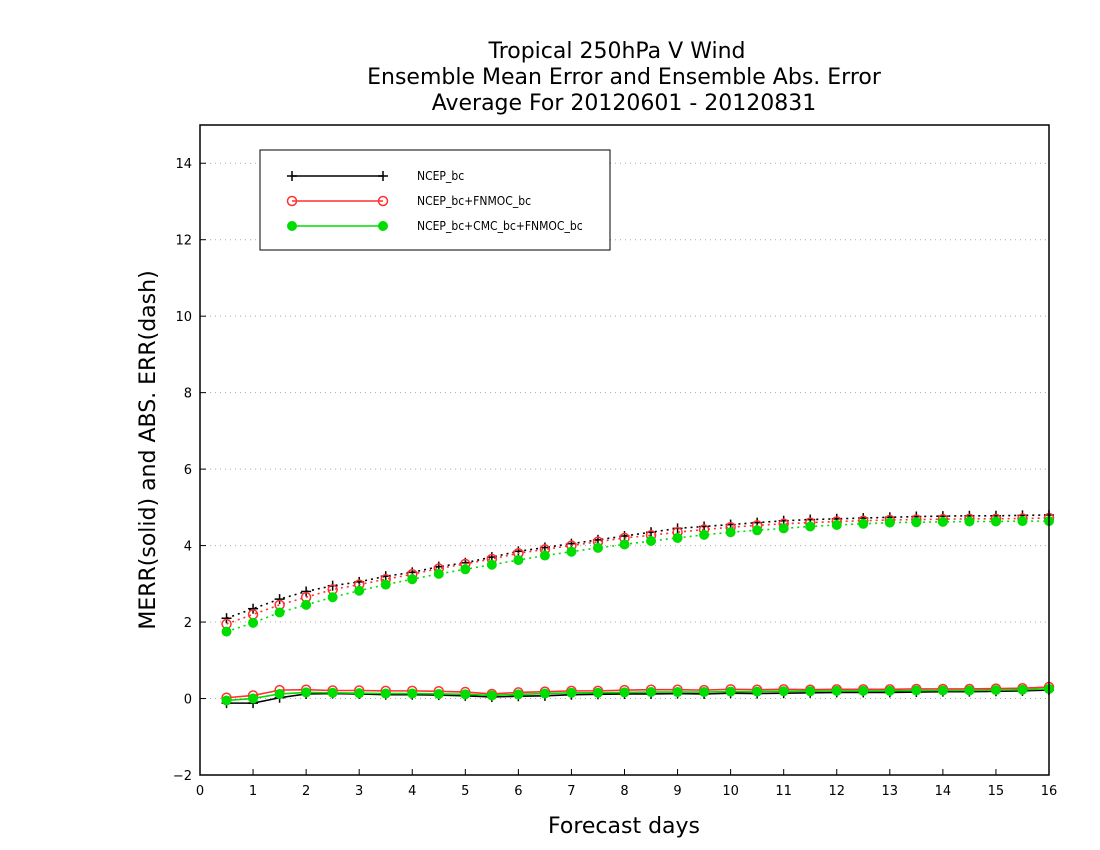 The height and width of the screenshot is (850, 1100). What do you see at coordinates (1049, 791) in the screenshot?
I see `x-tick-label: 16` at bounding box center [1049, 791].